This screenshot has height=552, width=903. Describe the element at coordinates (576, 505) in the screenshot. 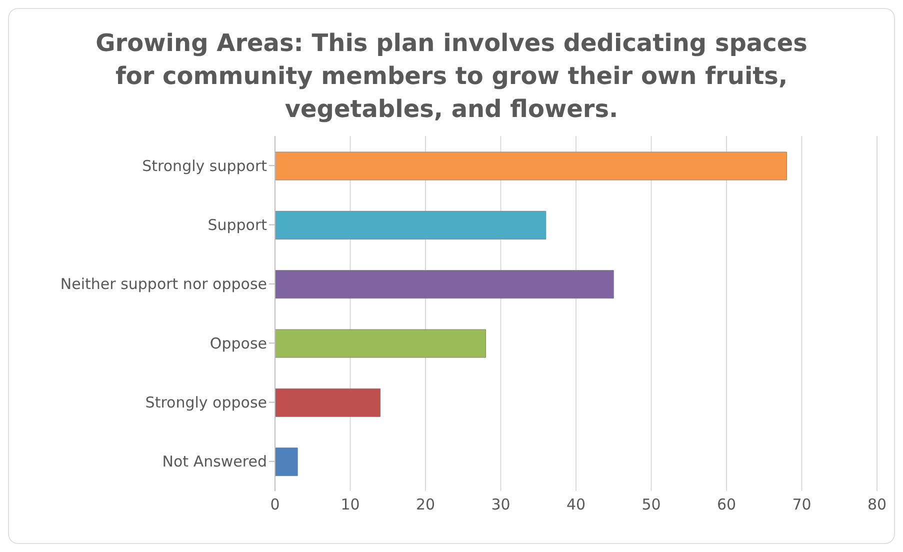

I see `x-tick-label: 40` at that location.